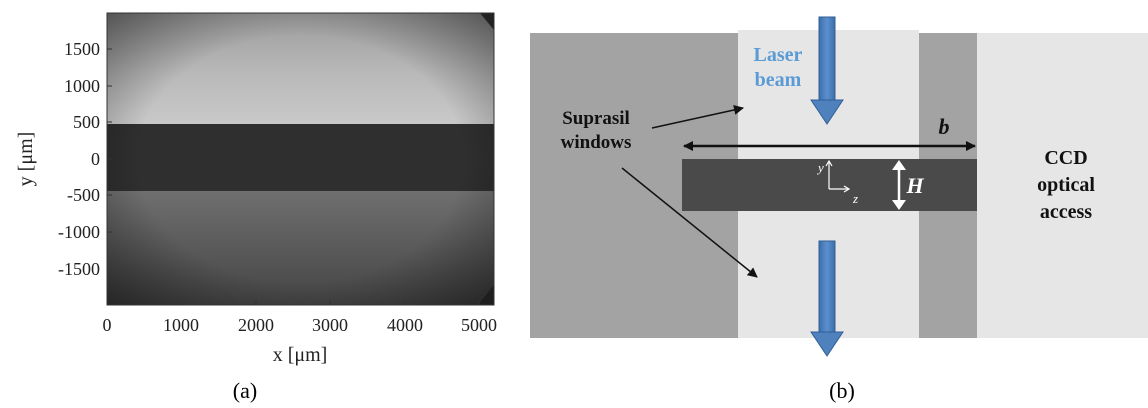 The height and width of the screenshot is (408, 1148). What do you see at coordinates (26, 159) in the screenshot?
I see `y-axis-title: y [μm]` at bounding box center [26, 159].